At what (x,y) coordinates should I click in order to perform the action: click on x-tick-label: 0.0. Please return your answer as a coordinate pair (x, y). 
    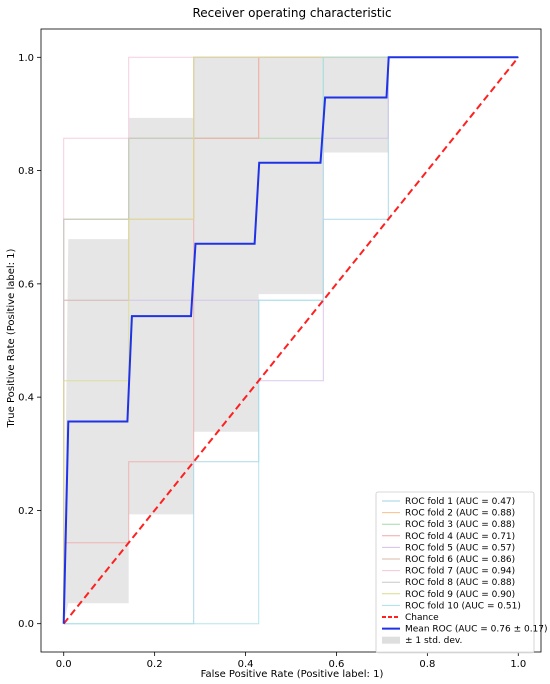
    Looking at the image, I should click on (64, 664).